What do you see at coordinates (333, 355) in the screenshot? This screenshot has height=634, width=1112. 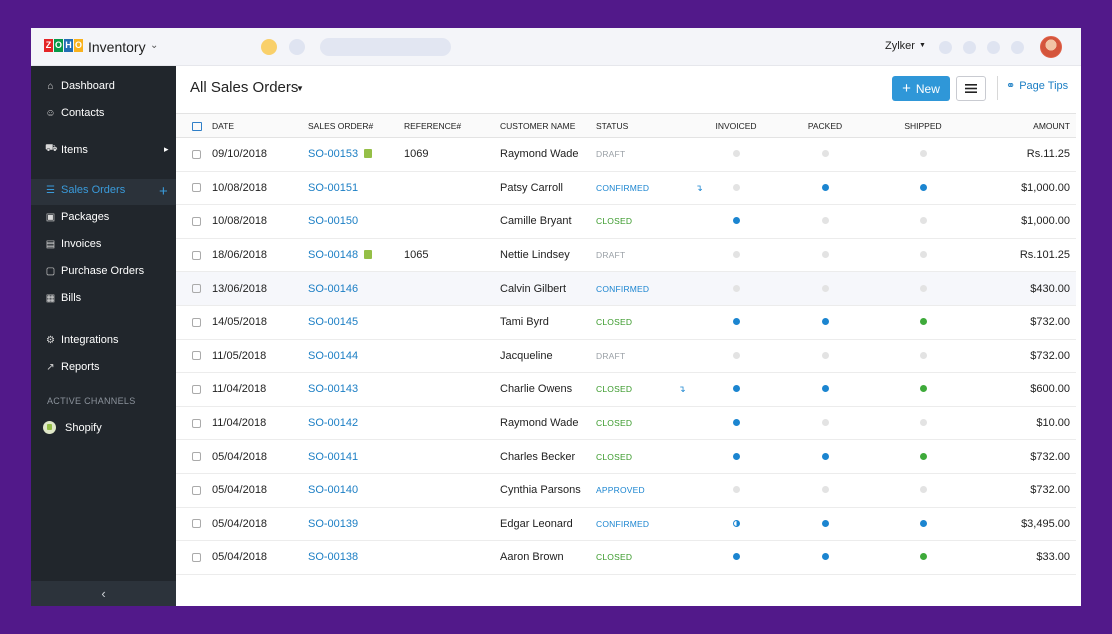 I see `sales-order-link: SO-00144` at bounding box center [333, 355].